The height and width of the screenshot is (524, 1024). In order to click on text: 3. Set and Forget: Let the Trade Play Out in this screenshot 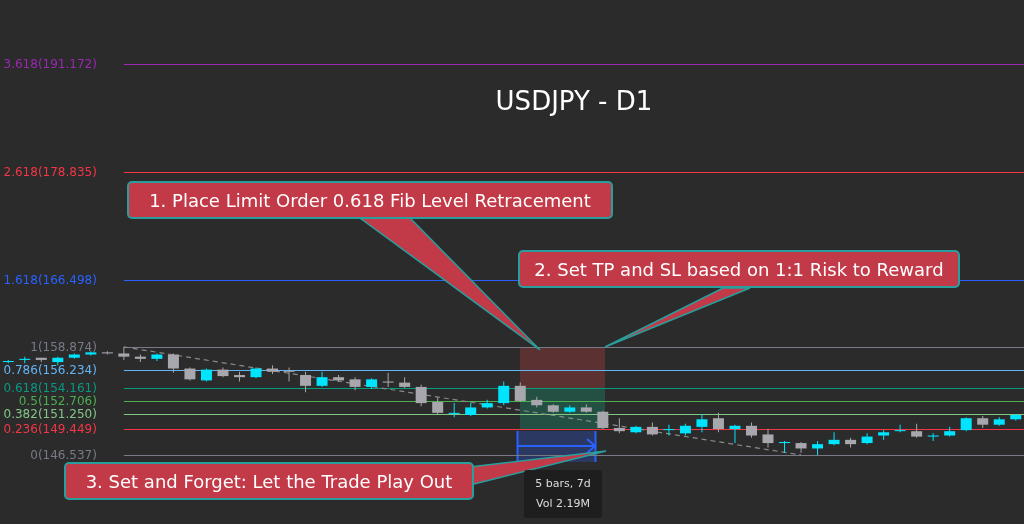, I will do `click(269, 481)`.